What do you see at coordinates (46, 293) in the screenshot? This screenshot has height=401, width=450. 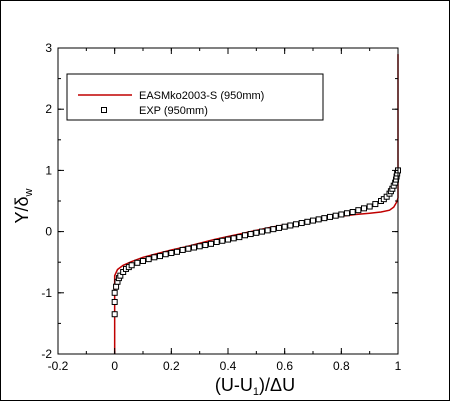 I see `y-tick-label: -1` at bounding box center [46, 293].